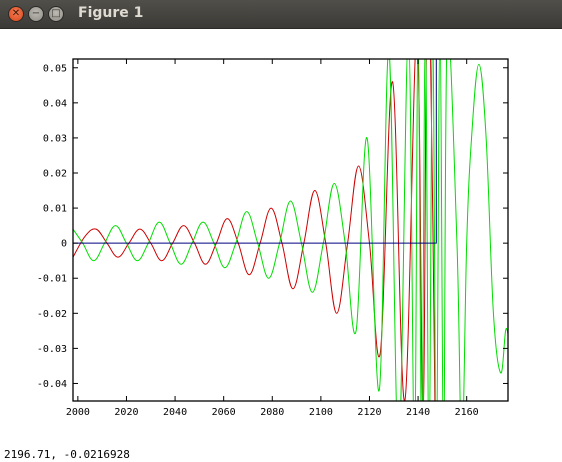 The image size is (562, 462). What do you see at coordinates (52, 279) in the screenshot?
I see `y-tick-label: -0.01` at bounding box center [52, 279].